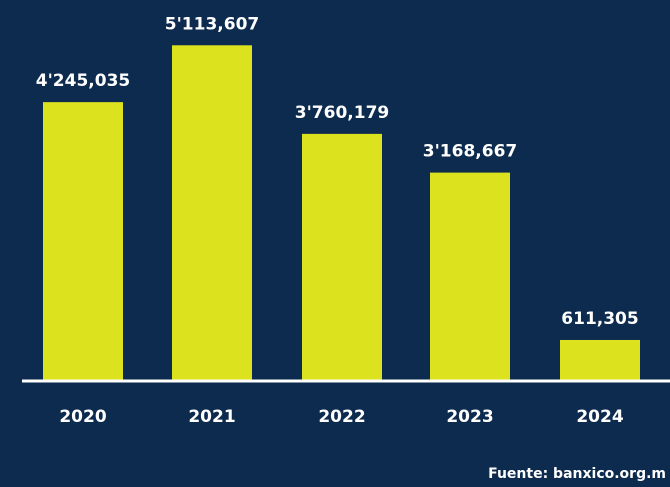  What do you see at coordinates (342, 113) in the screenshot?
I see `value-label-2022: 3'760,179` at bounding box center [342, 113].